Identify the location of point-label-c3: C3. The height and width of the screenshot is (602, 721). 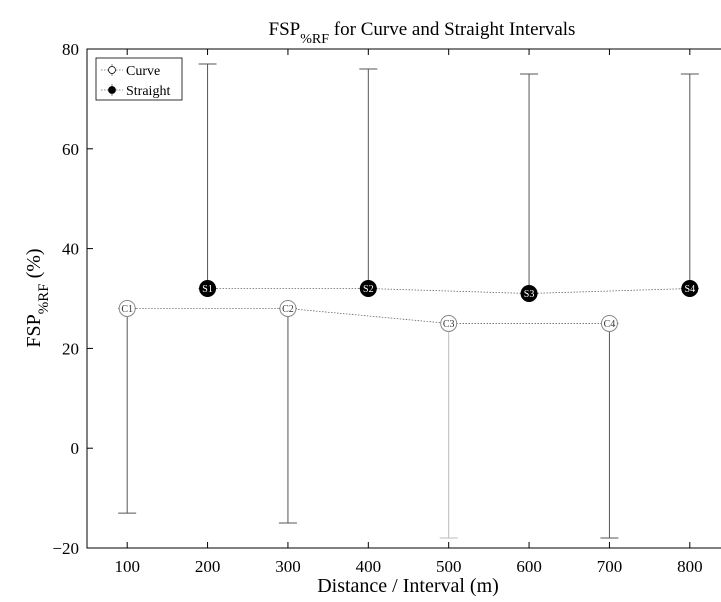
(449, 324).